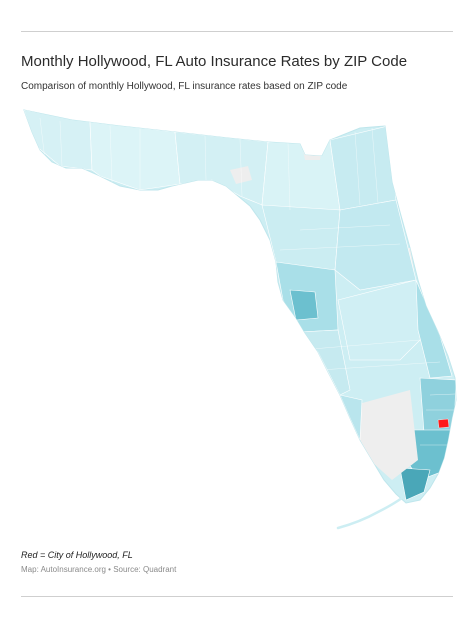 The width and height of the screenshot is (474, 629). Describe the element at coordinates (77, 555) in the screenshot. I see `map-legend-note: Red = City of Hollywood, FL` at that location.